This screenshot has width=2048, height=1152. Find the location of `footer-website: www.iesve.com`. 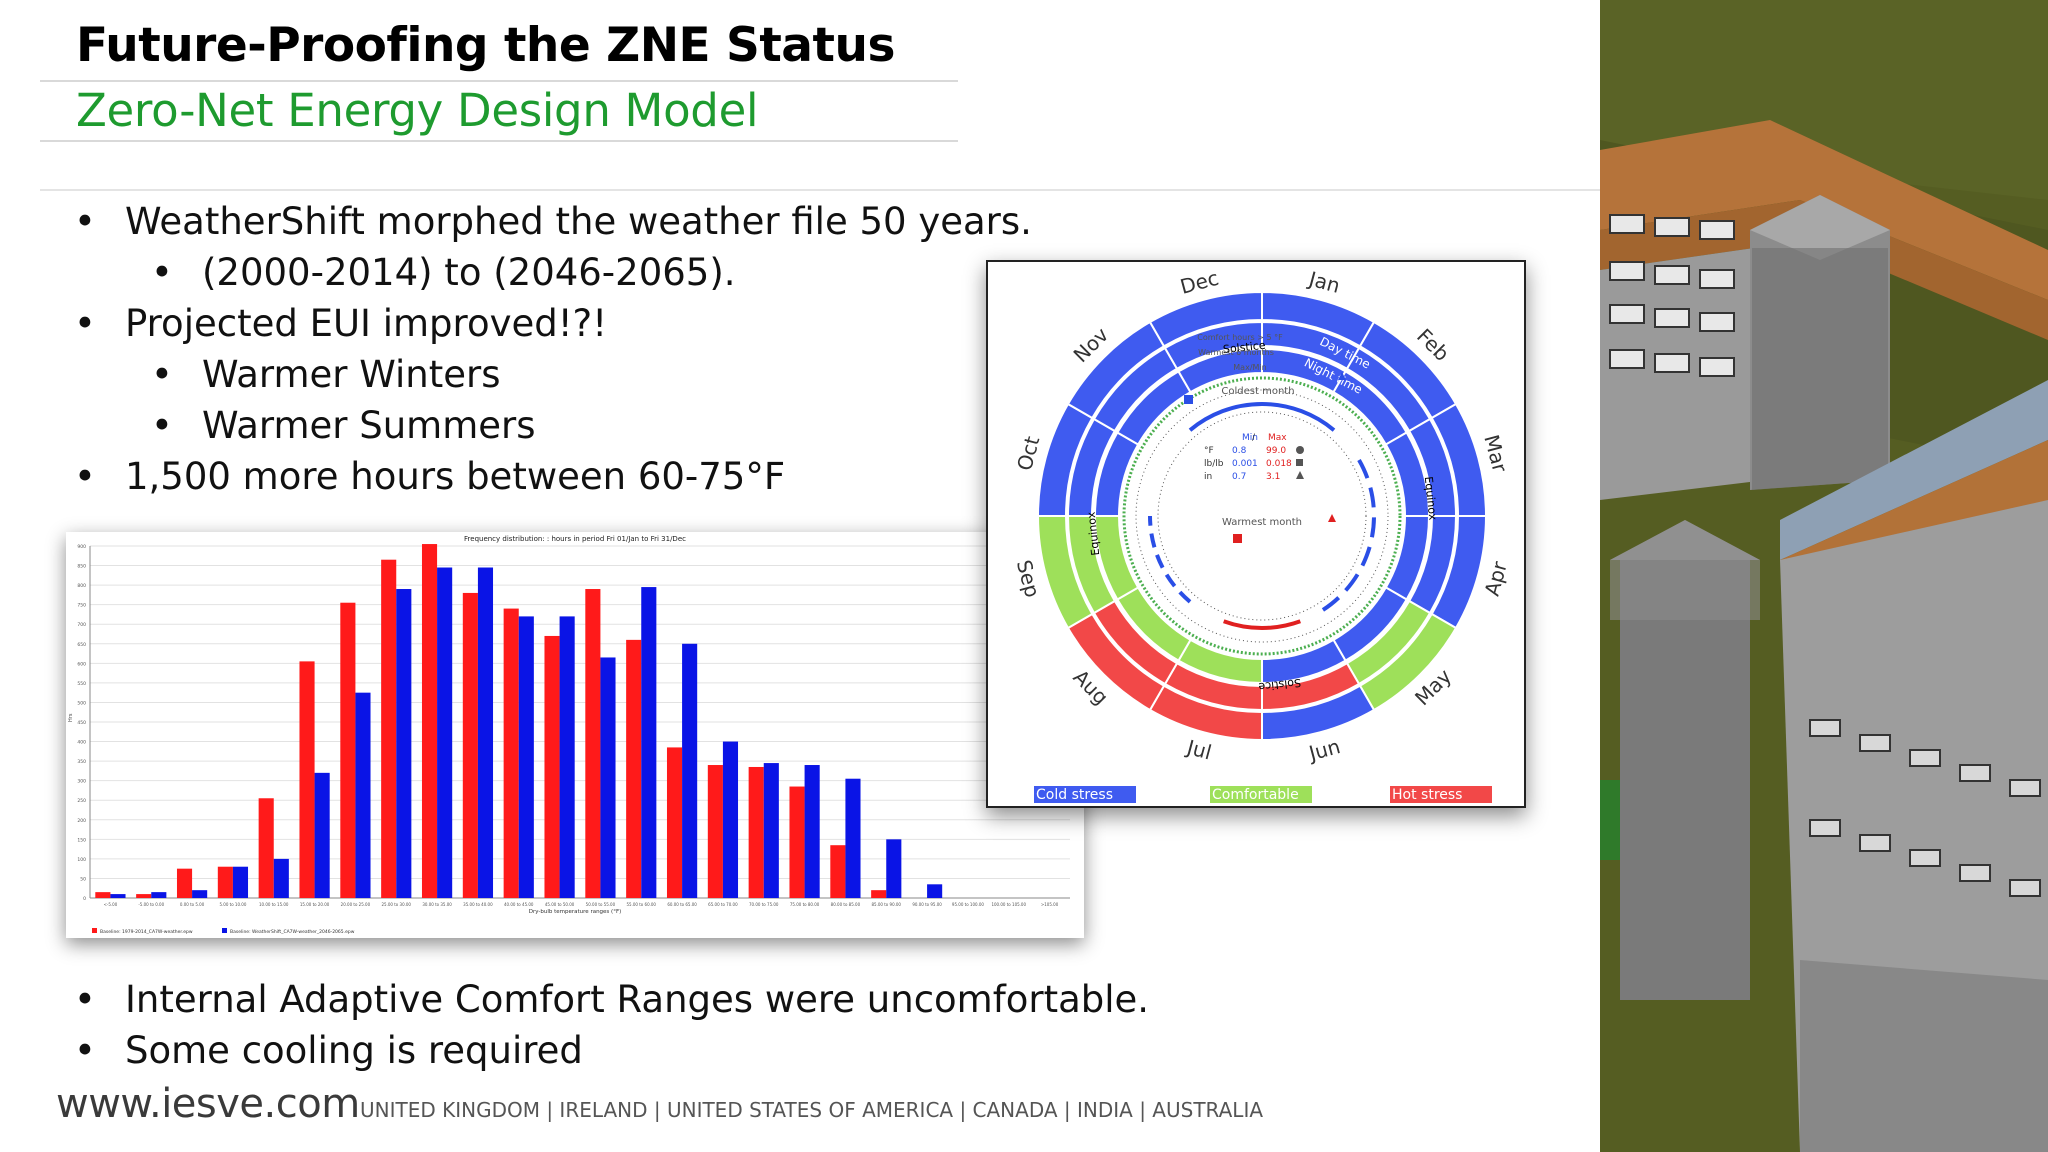

footer-website: www.iesve.com is located at coordinates (208, 1104).